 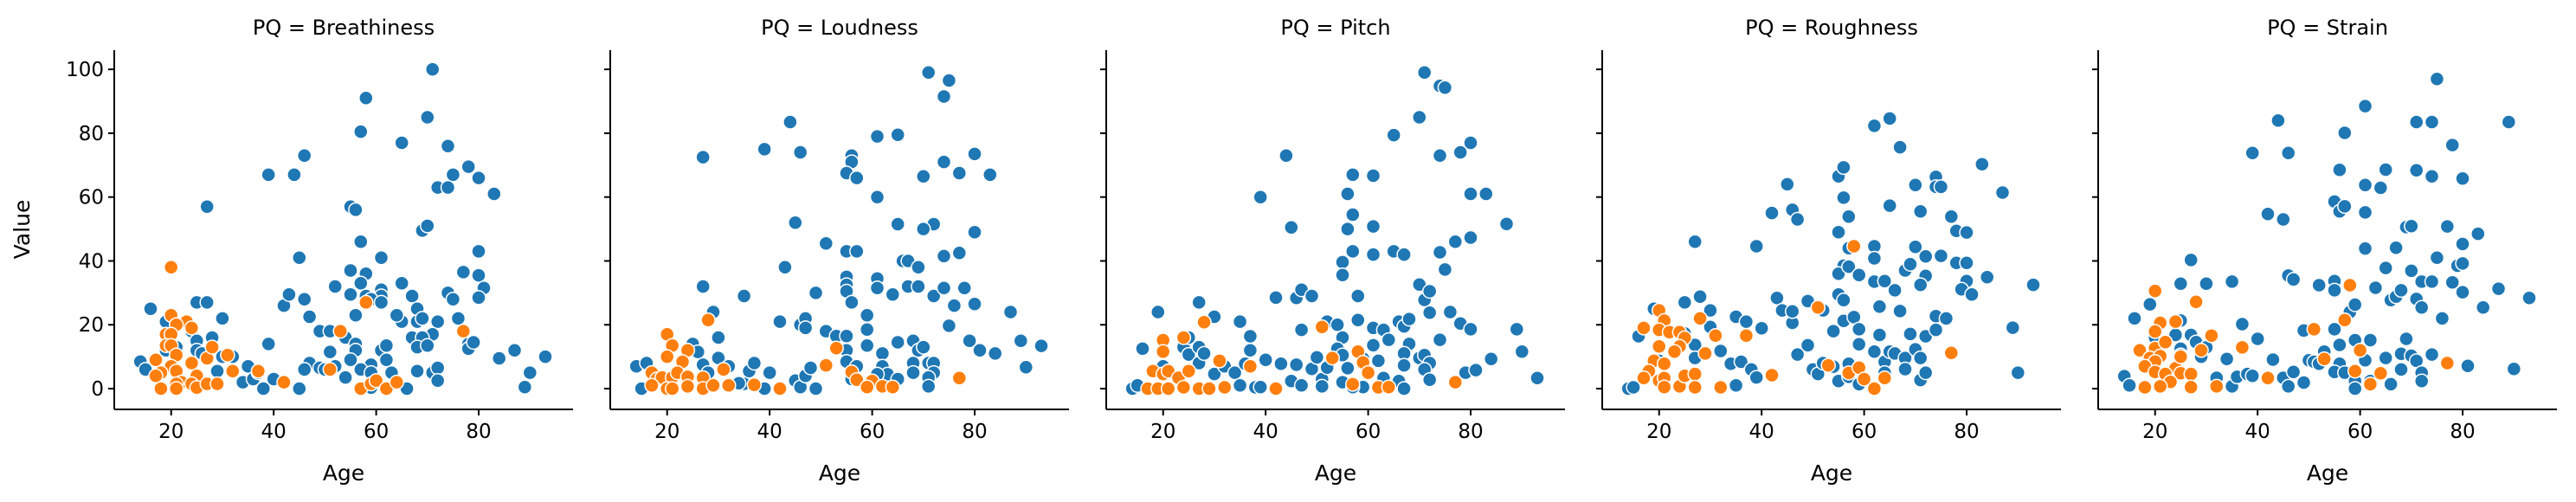 What do you see at coordinates (344, 28) in the screenshot?
I see `panel-title: PQ = Breathiness` at bounding box center [344, 28].